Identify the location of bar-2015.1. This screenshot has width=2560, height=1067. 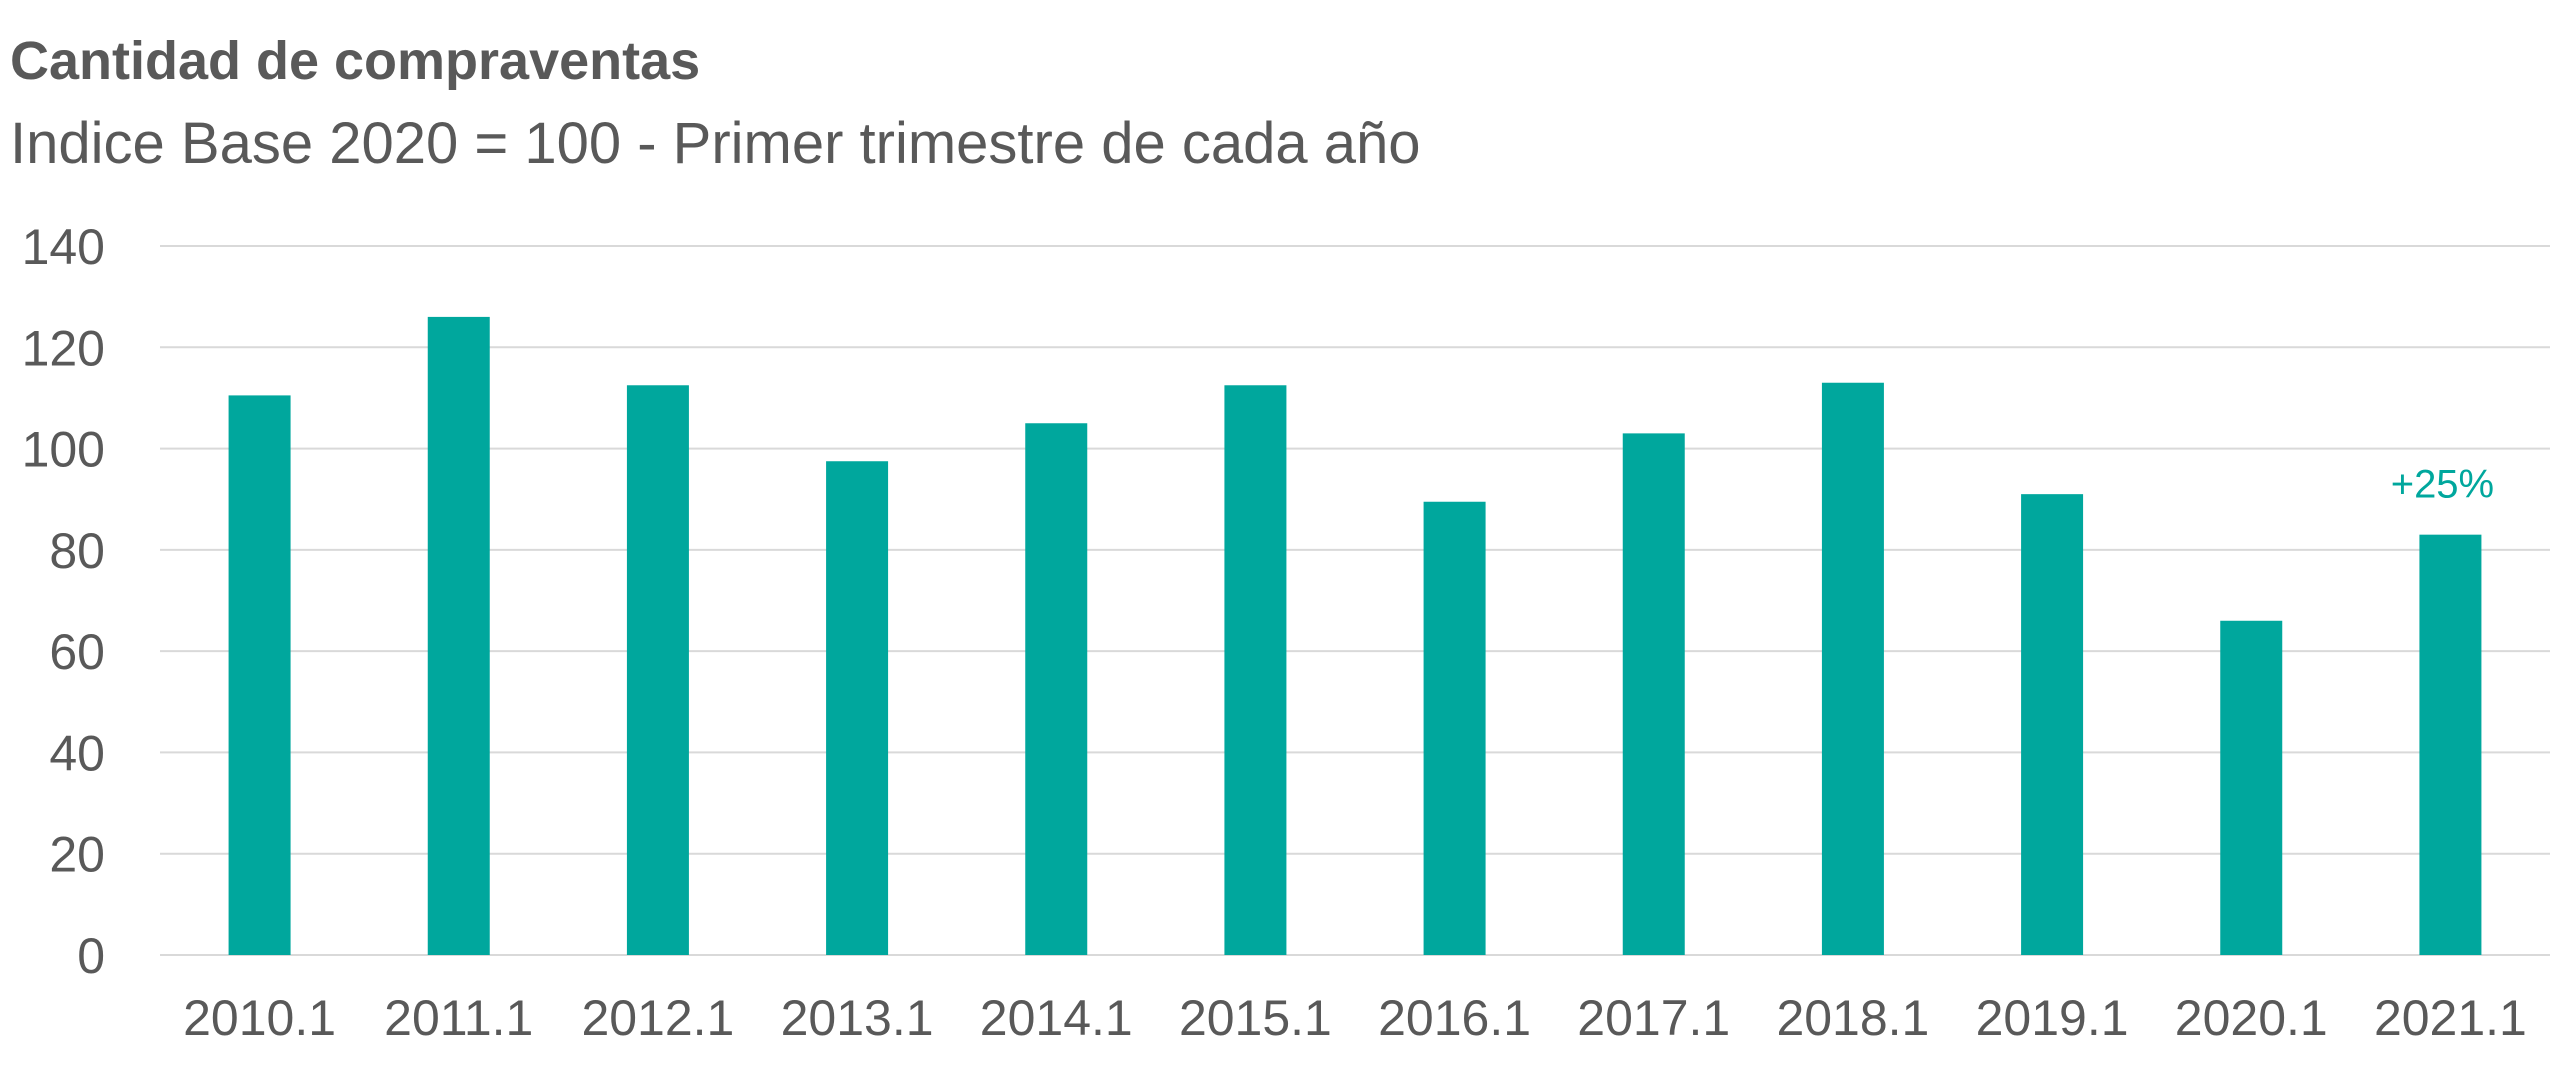
(1255, 670).